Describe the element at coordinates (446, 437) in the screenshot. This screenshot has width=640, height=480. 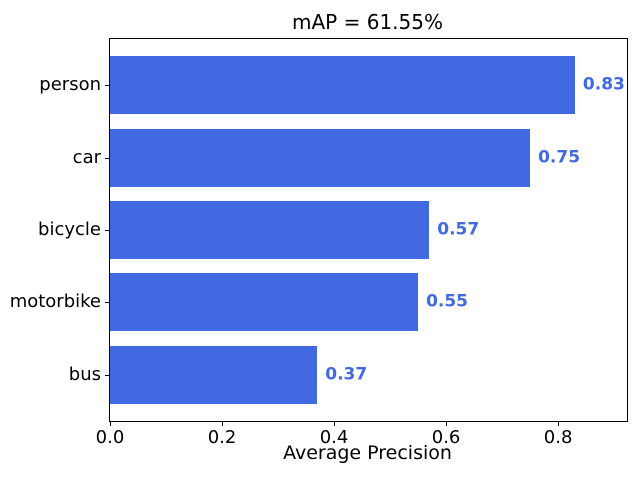
I see `x-tick-label-0.6: 0.6` at that location.